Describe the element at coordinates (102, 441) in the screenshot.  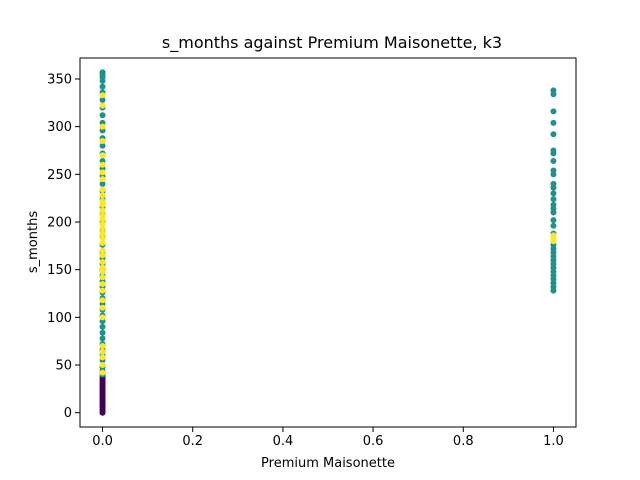
I see `x-tick-label: 0.0` at that location.